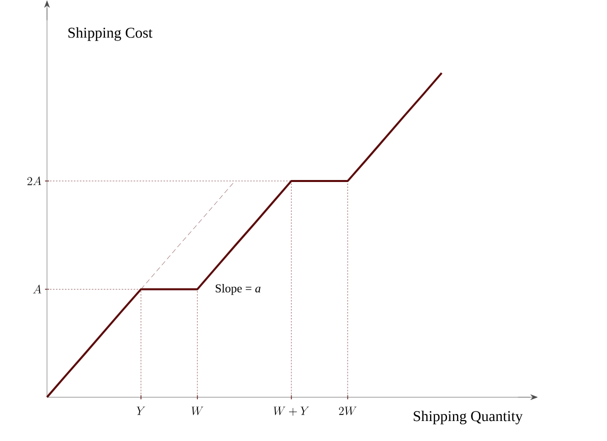 This screenshot has height=441, width=607. I want to click on x-tick-label: $W + Y$, so click(292, 411).